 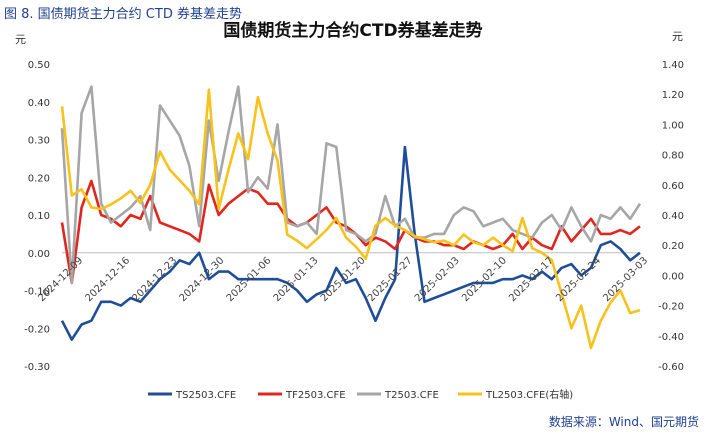 I want to click on x-tick-label: 2024-12-23, so click(x=155, y=279).